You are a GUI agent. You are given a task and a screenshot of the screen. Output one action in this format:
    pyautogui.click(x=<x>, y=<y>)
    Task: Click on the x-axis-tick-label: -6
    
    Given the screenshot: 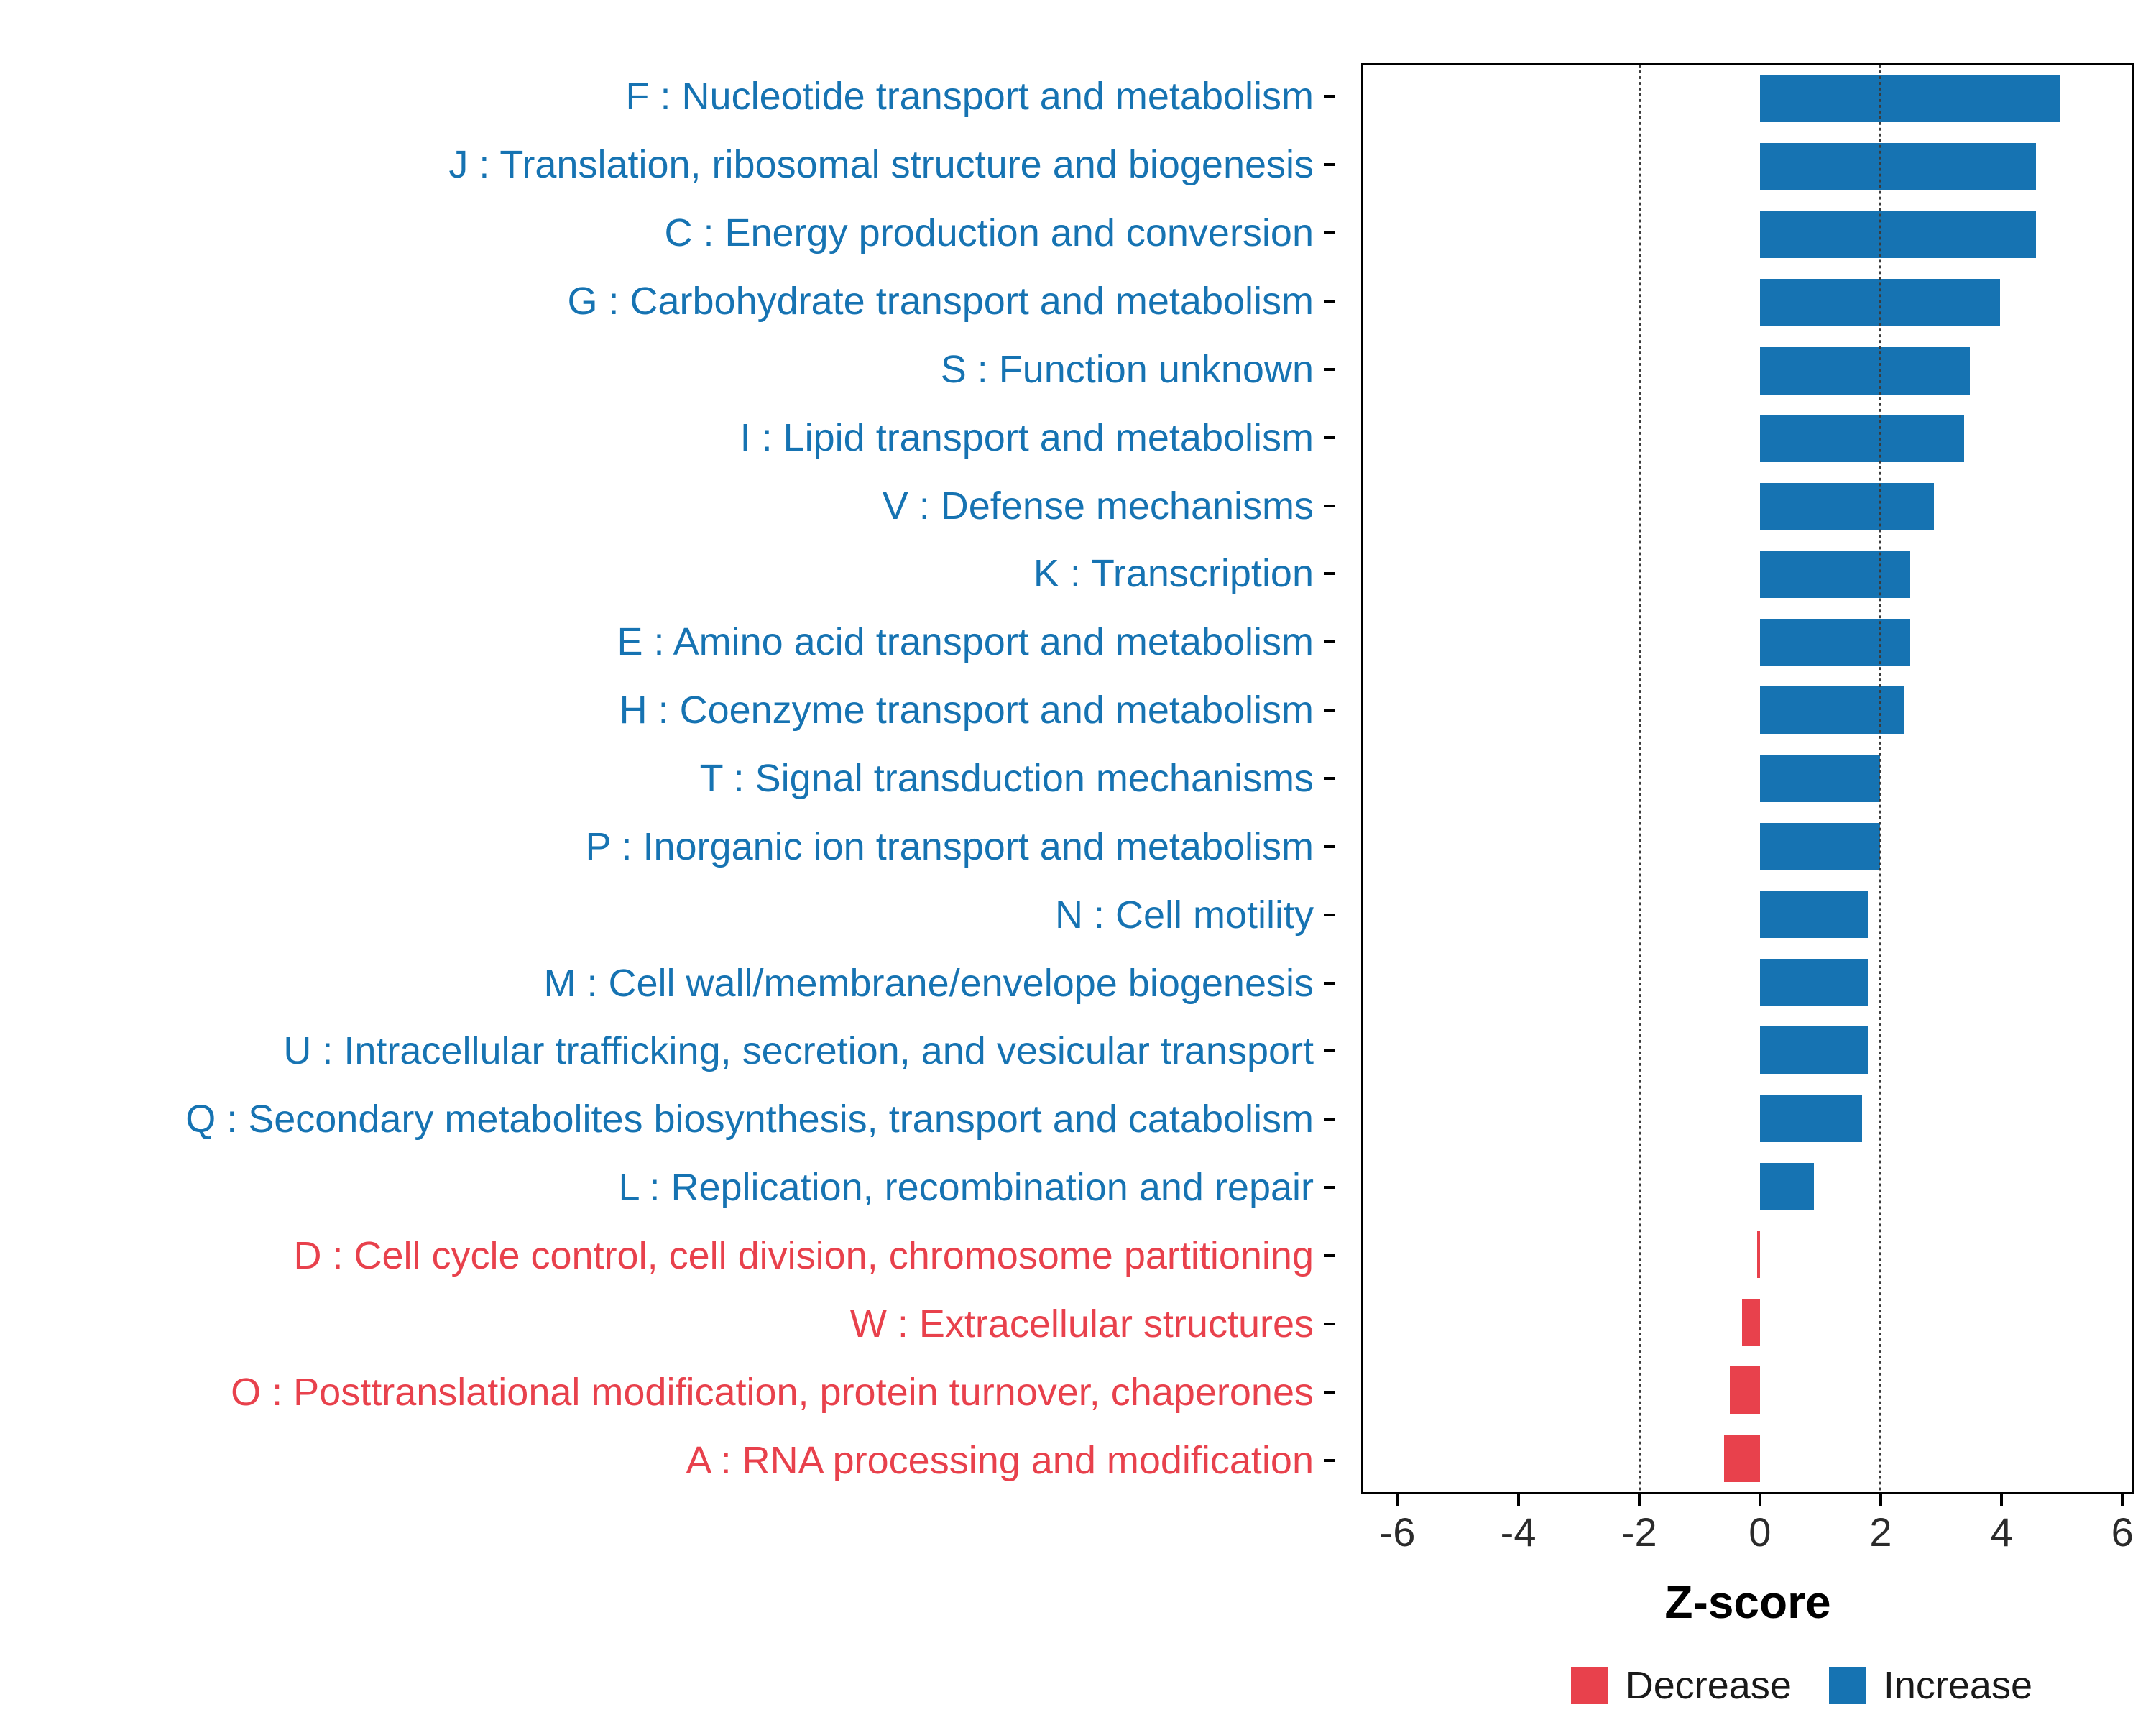 What is the action you would take?
    pyautogui.click(x=1397, y=1532)
    